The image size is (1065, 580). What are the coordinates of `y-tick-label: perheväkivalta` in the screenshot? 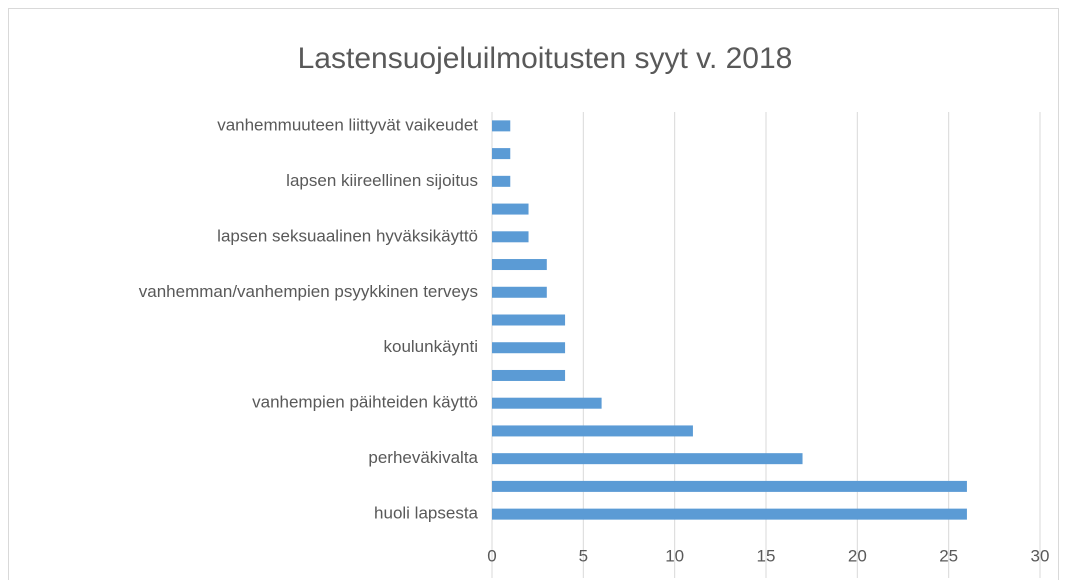 It's located at (423, 457).